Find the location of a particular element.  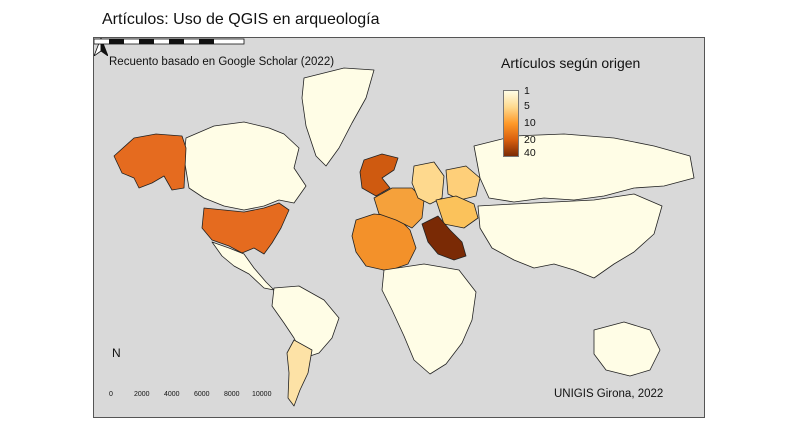

scale-label: 4000 is located at coordinates (172, 394).